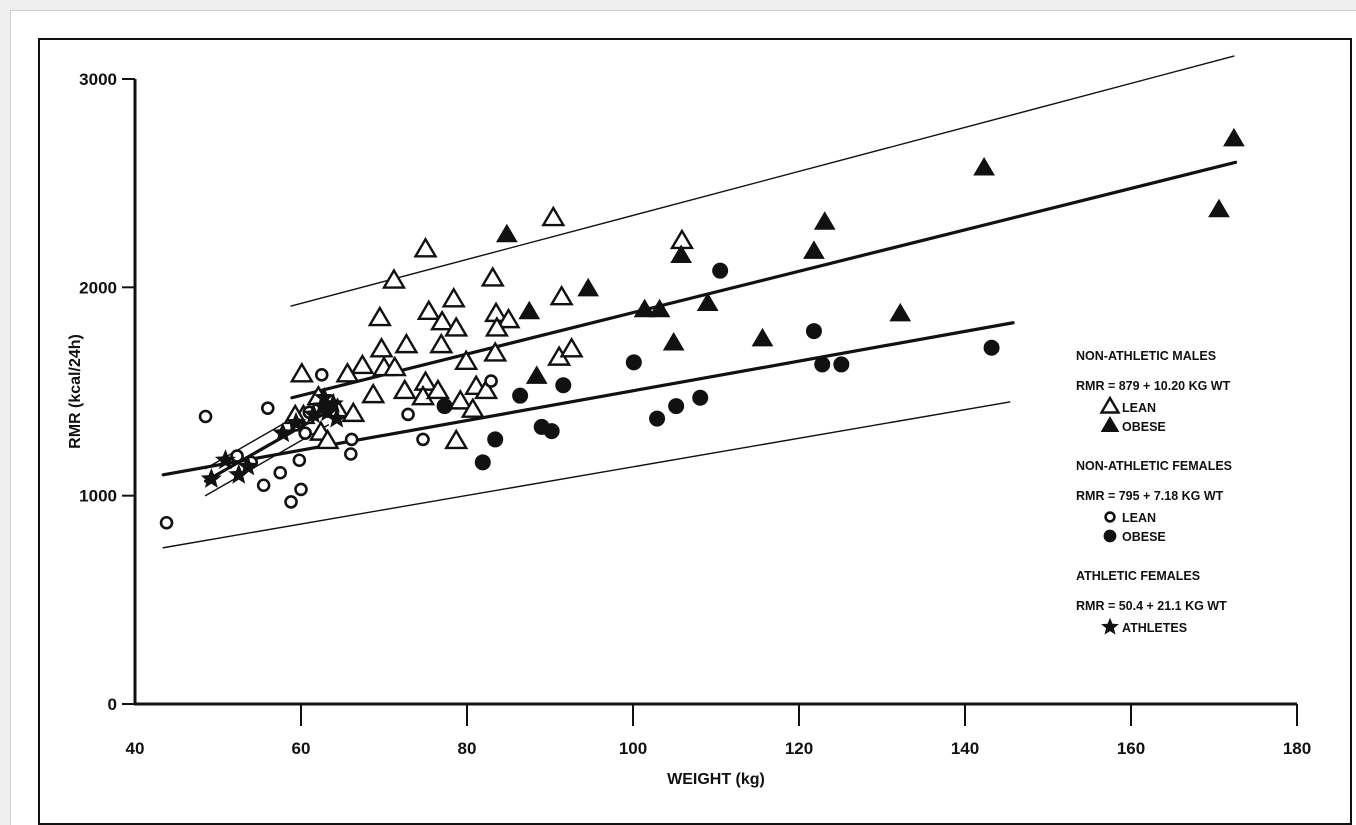 This screenshot has width=1356, height=825. What do you see at coordinates (112, 704) in the screenshot?
I see `y-tick-label: 0` at bounding box center [112, 704].